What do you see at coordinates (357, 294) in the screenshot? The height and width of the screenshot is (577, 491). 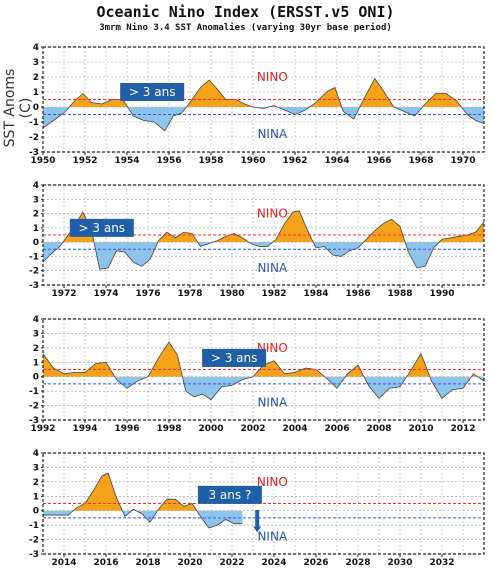 I see `x-tick-label: 1986` at bounding box center [357, 294].